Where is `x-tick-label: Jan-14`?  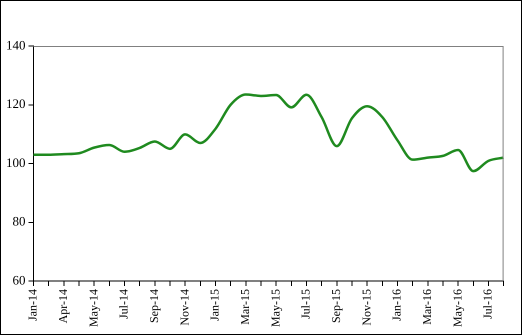 x-tick-label: Jan-14 is located at coordinates (33, 305).